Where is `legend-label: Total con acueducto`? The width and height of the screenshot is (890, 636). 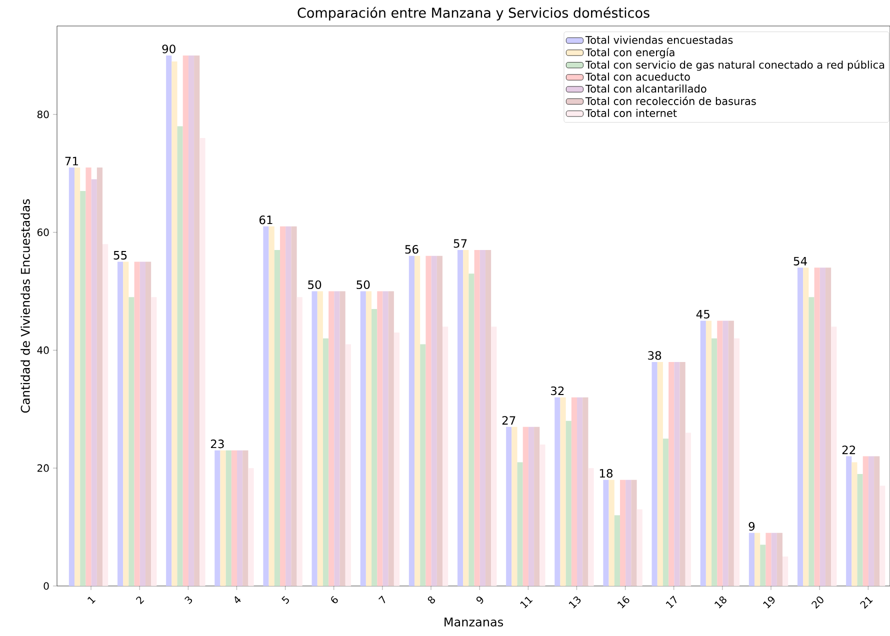 legend-label: Total con acueducto is located at coordinates (637, 76).